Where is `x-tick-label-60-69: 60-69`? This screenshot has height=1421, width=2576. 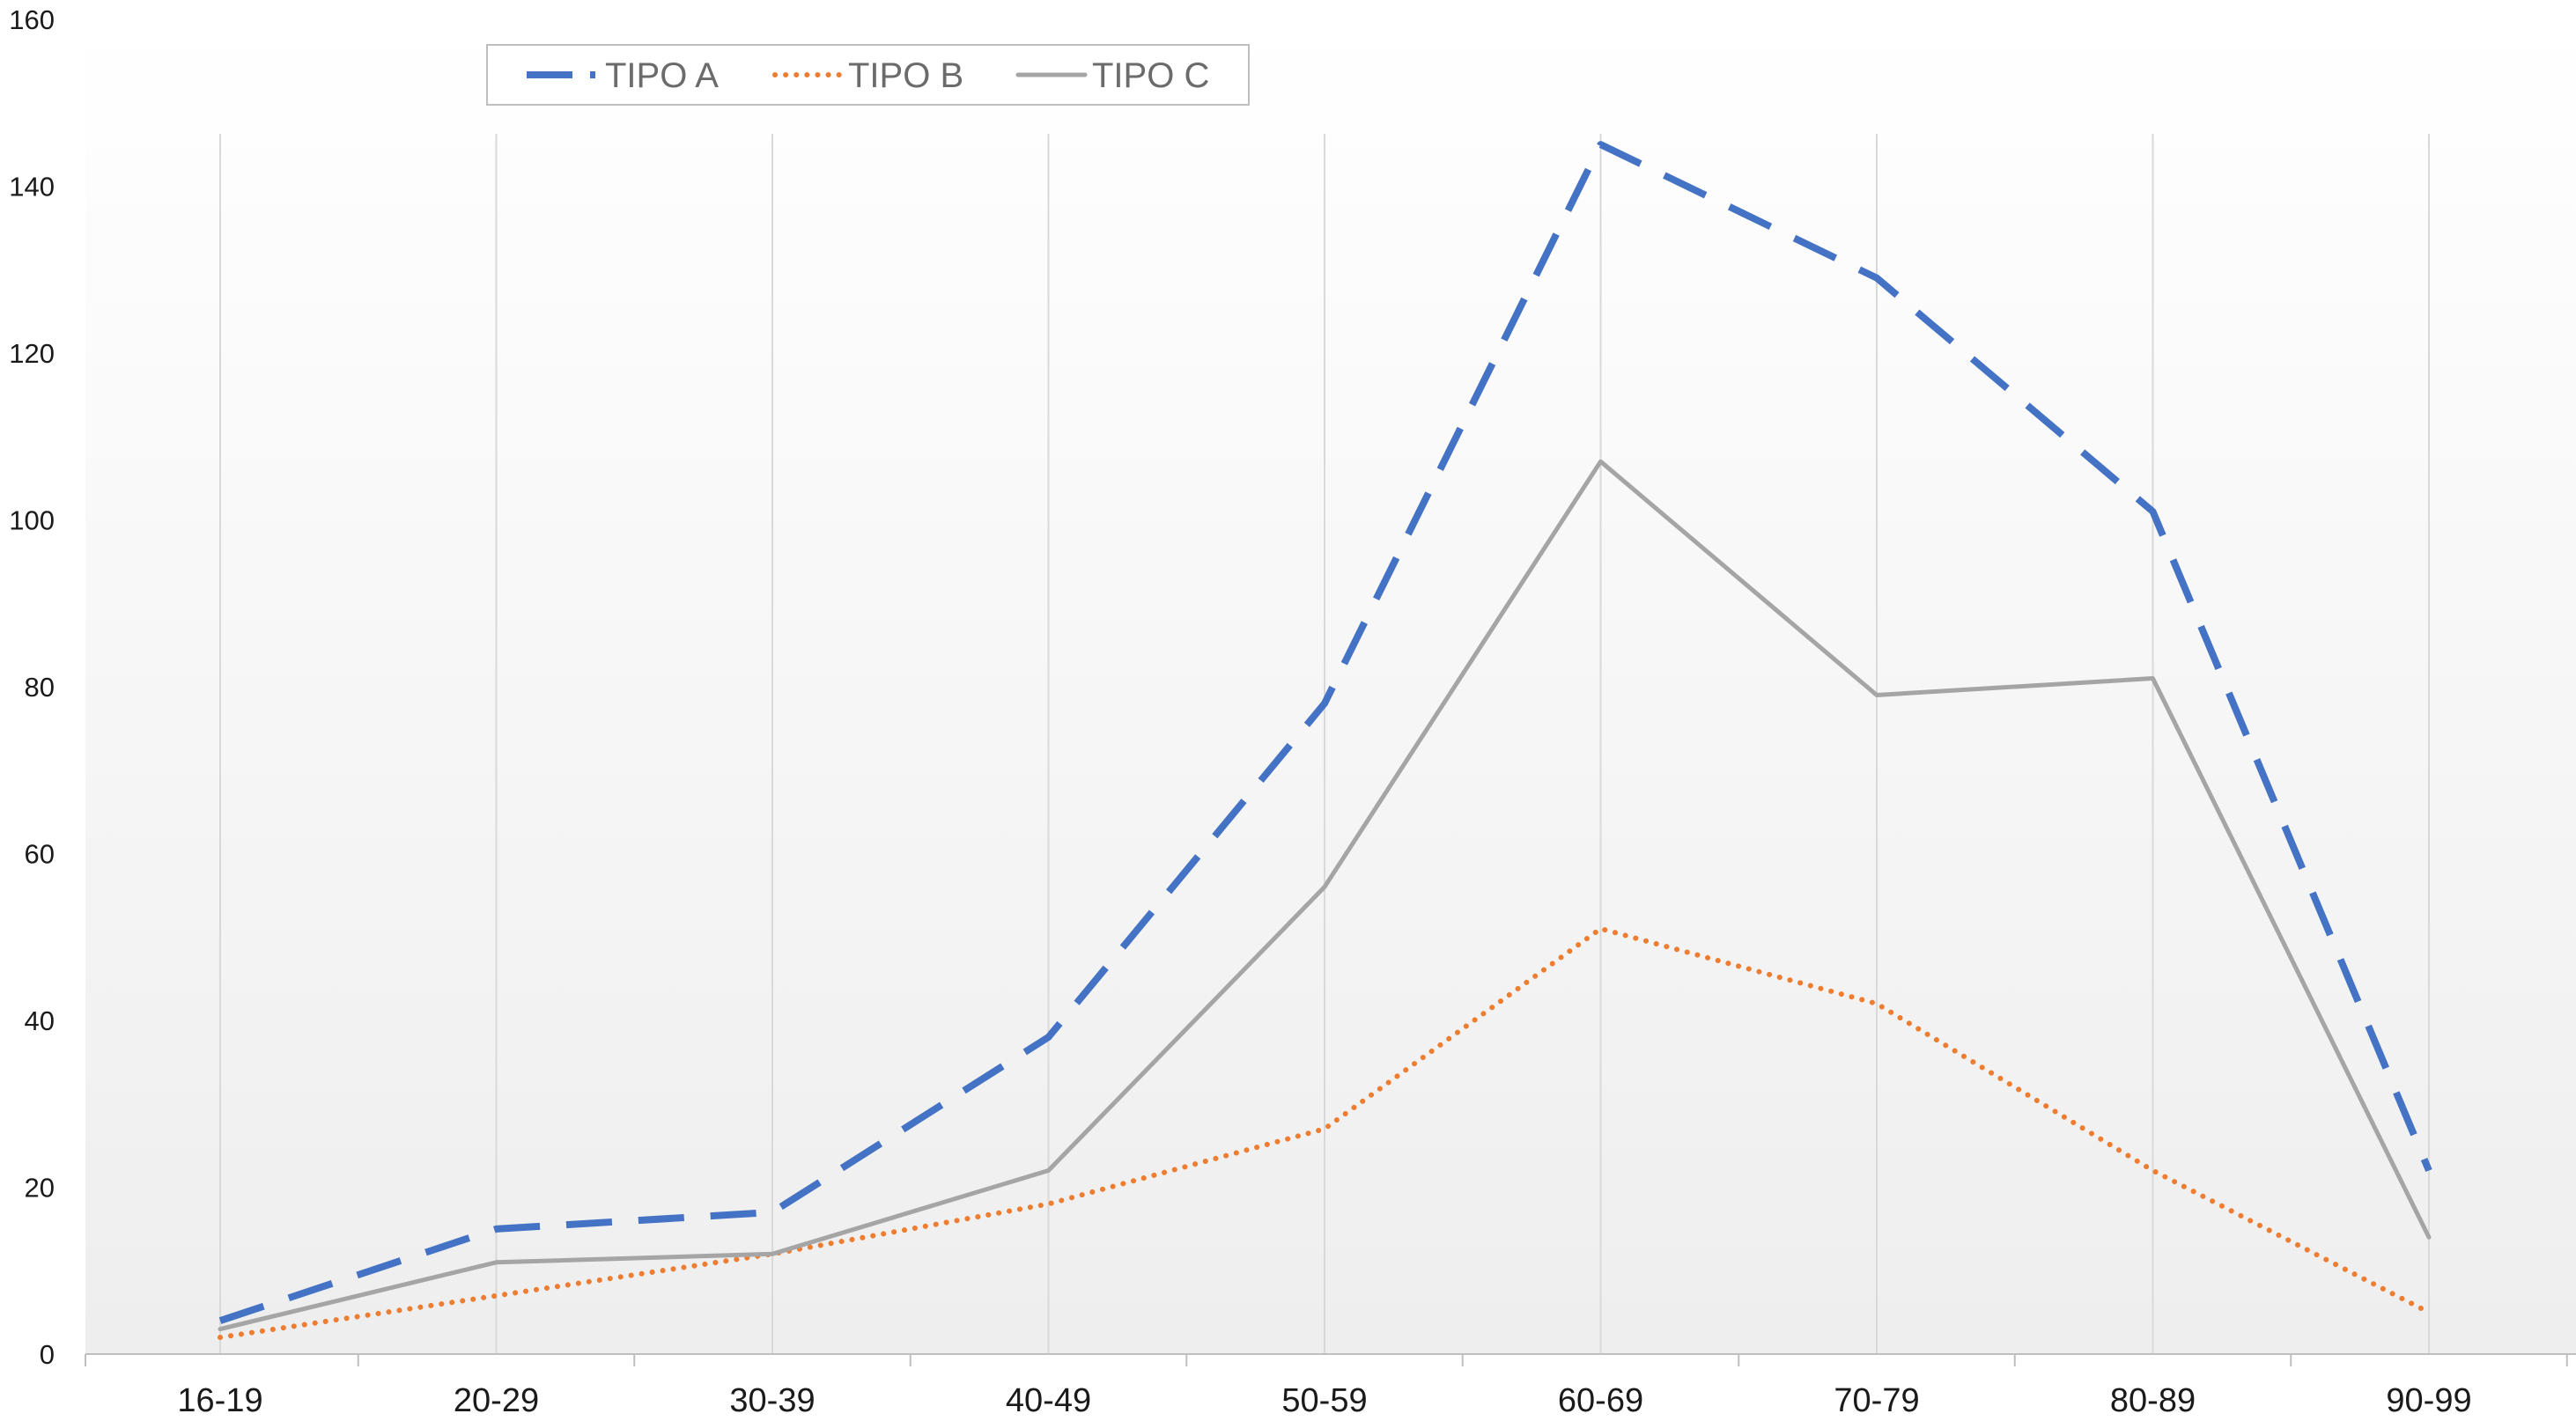 x-tick-label-60-69: 60-69 is located at coordinates (1600, 1400).